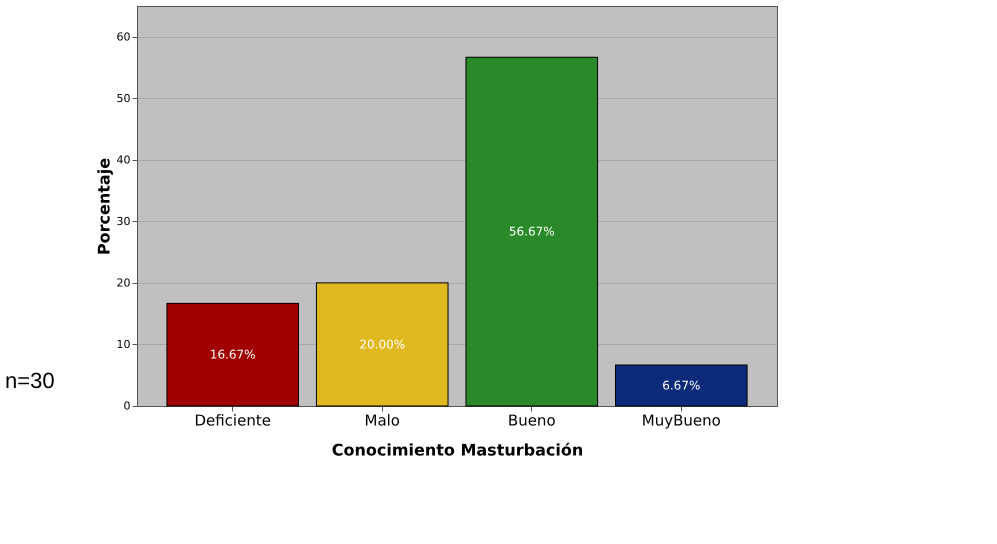  I want to click on x-tick-label: Bueno, so click(532, 421).